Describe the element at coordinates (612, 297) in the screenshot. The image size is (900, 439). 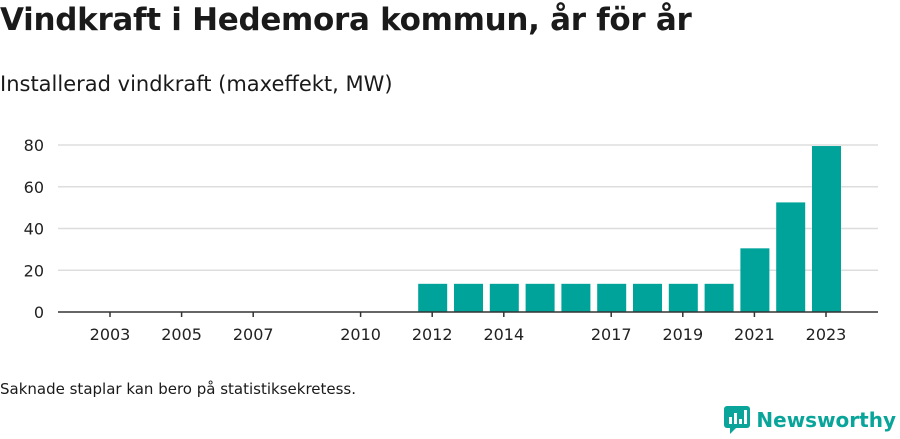
I see `bar-2017` at that location.